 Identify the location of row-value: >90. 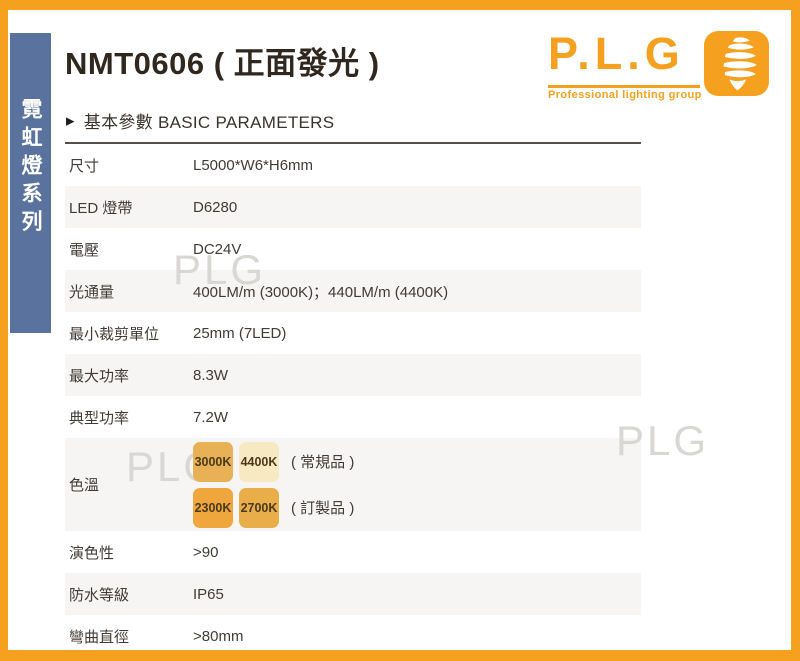
(206, 552).